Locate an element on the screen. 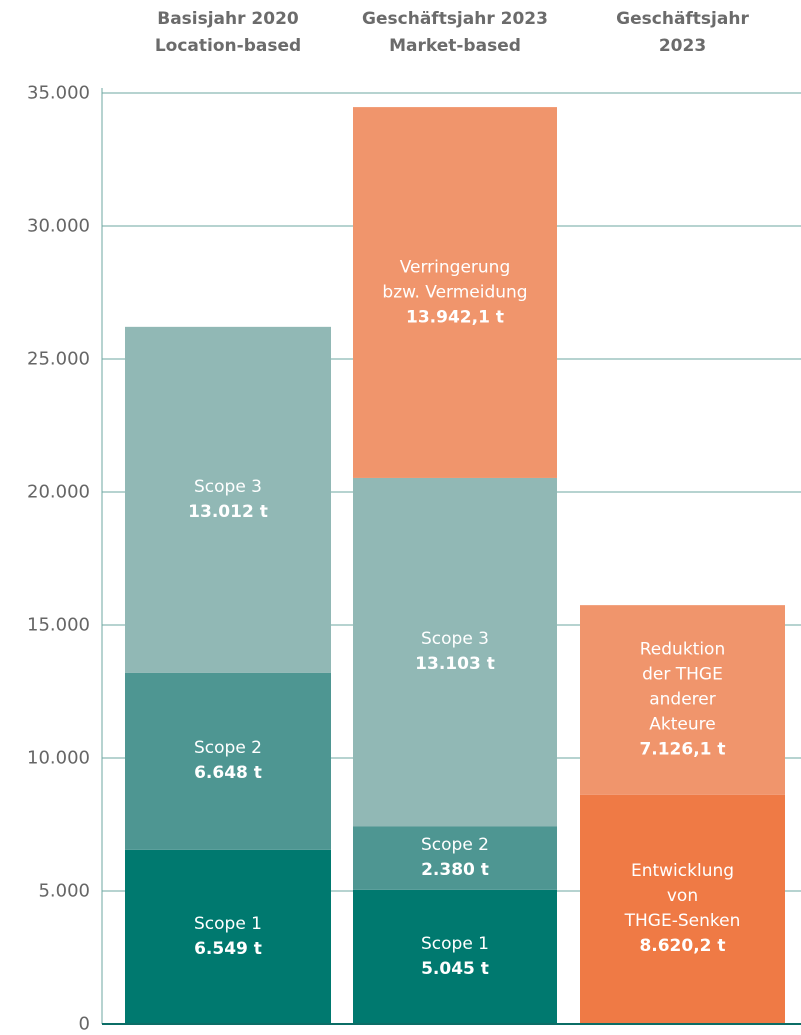 The width and height of the screenshot is (801, 1035). segment-label: Scope 3 13.012 t is located at coordinates (228, 500).